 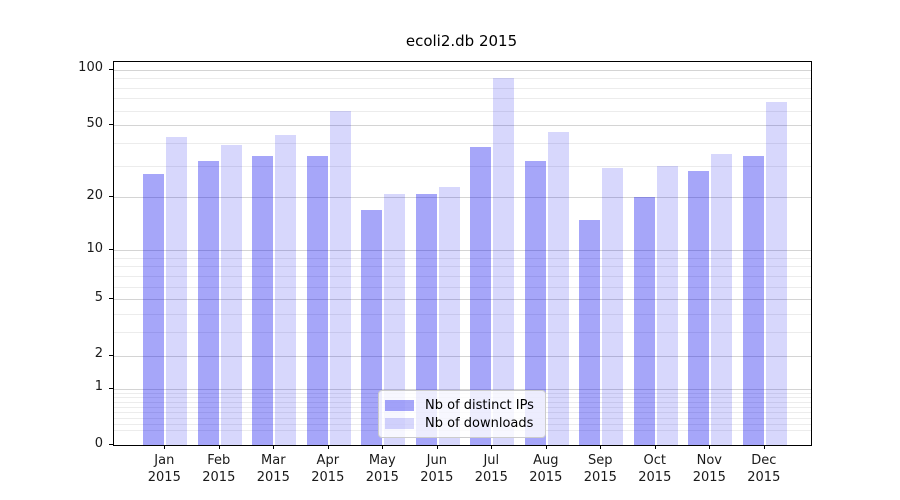 What do you see at coordinates (94, 123) in the screenshot?
I see `y-tick-label: 50` at bounding box center [94, 123].